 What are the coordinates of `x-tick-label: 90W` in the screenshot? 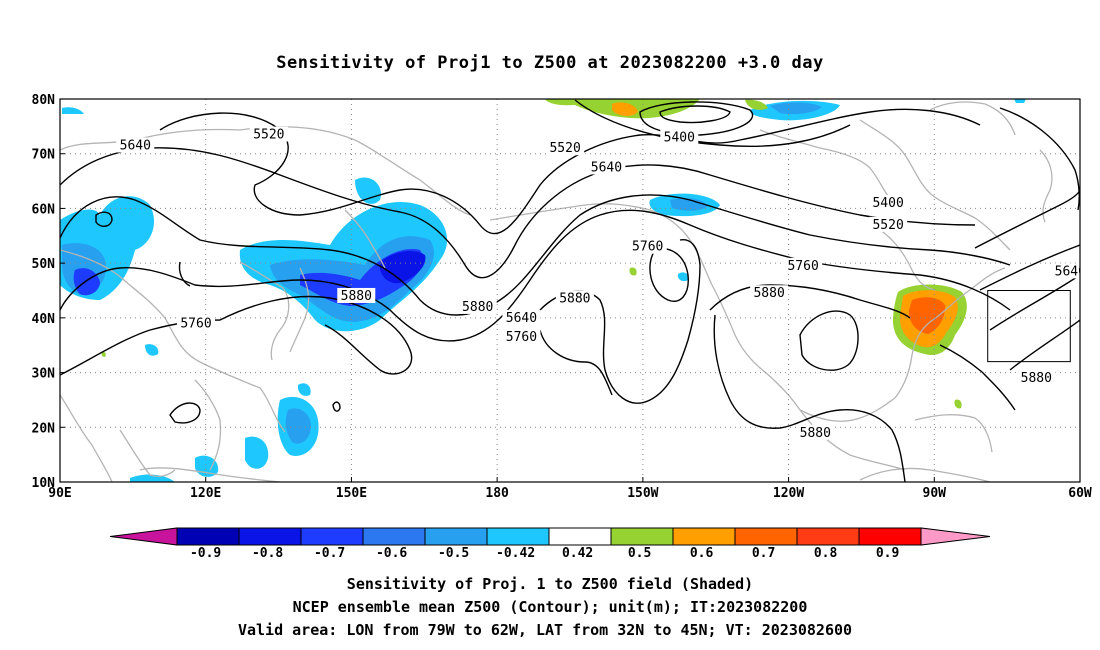 It's located at (935, 493).